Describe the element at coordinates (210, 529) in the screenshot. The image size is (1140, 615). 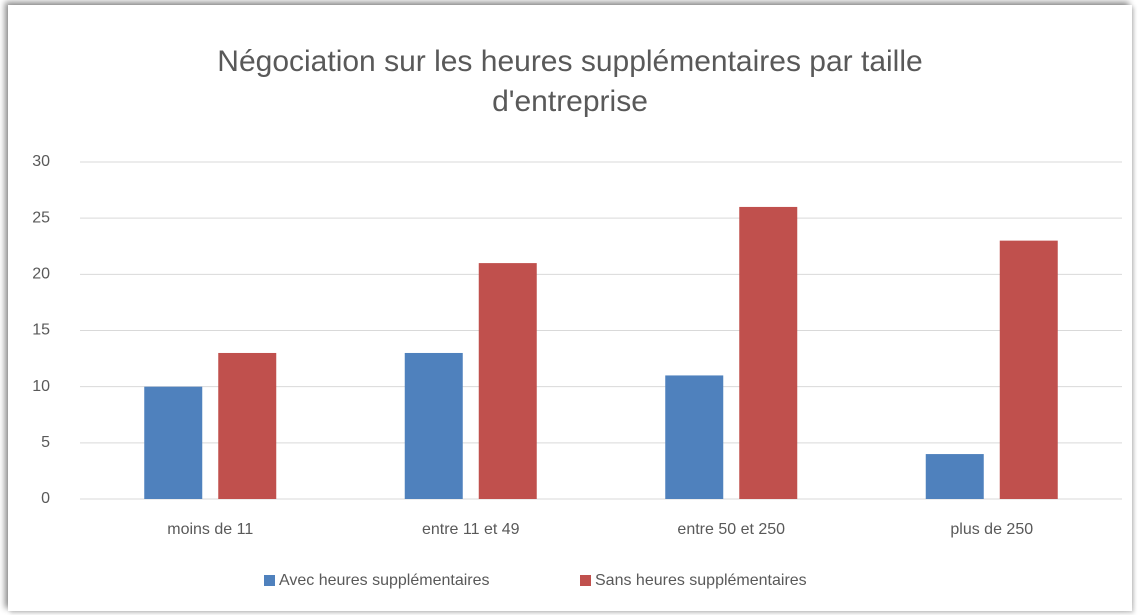
I see `x-tick-label: moins de 11` at that location.